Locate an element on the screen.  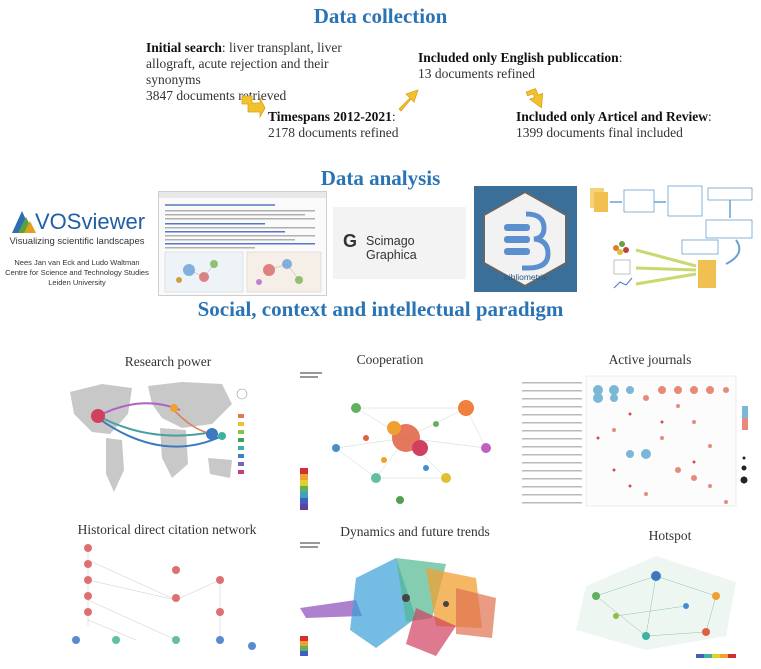
hotspot-network is located at coordinates (656, 605).